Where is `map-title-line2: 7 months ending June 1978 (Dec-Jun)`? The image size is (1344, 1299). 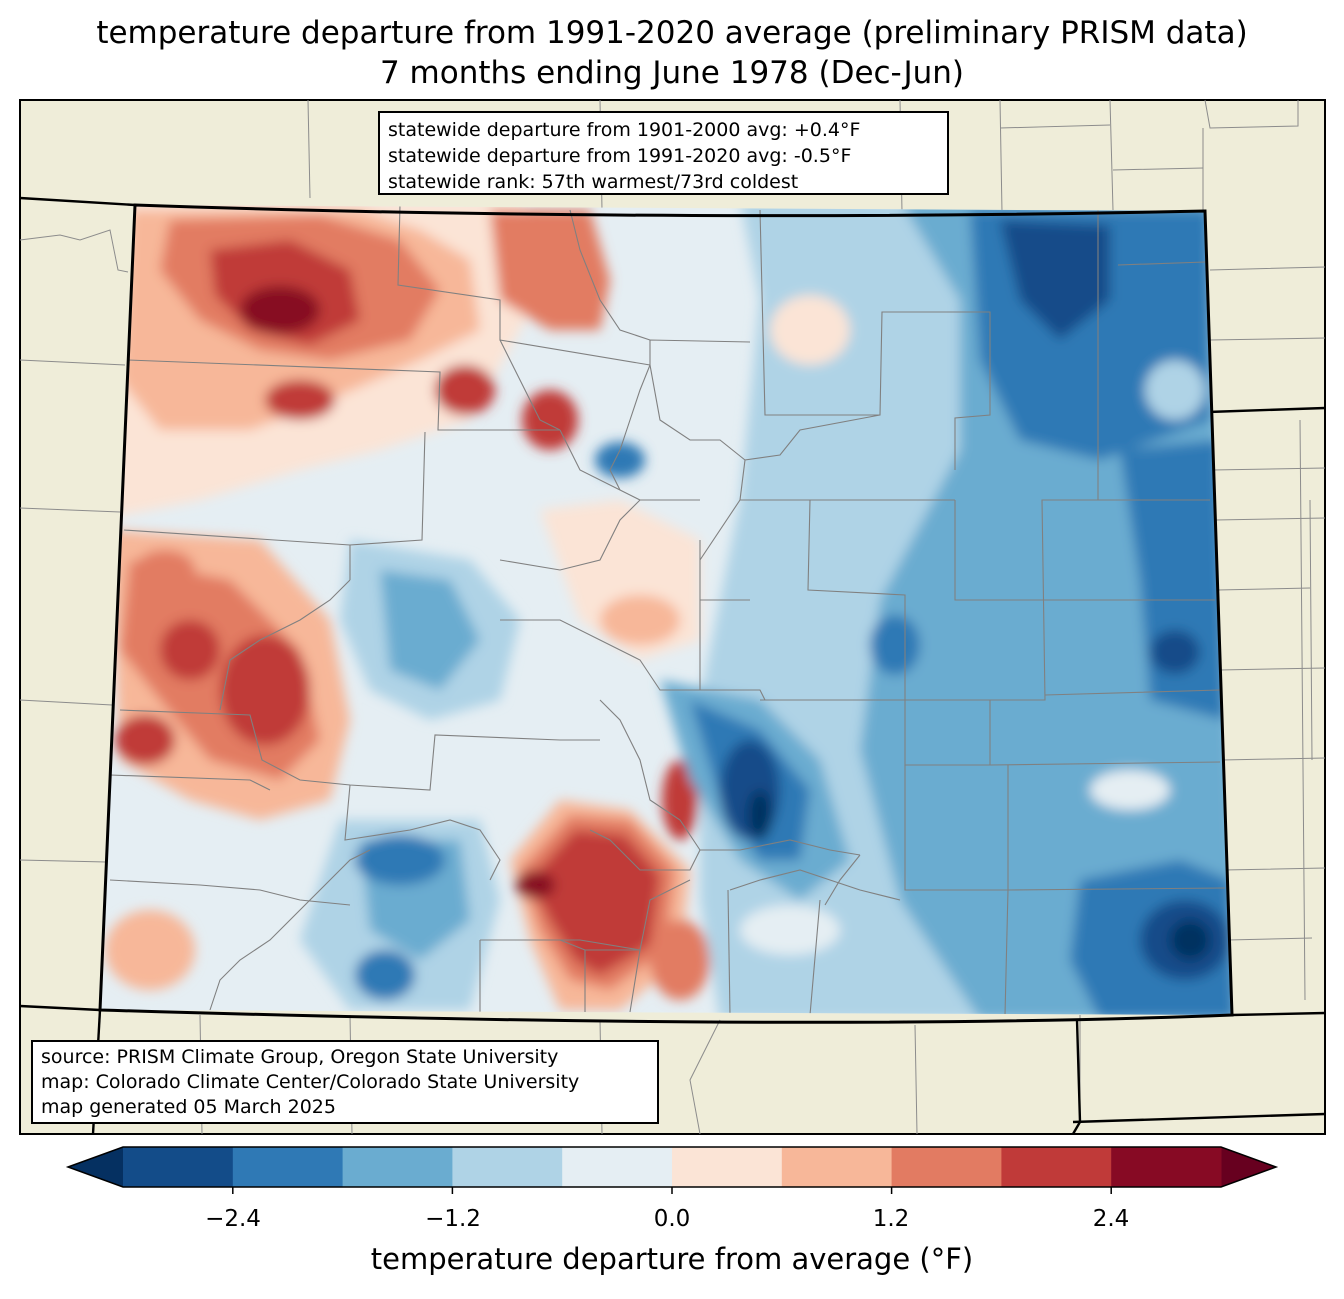 map-title-line2: 7 months ending June 1978 (Dec-Jun) is located at coordinates (672, 73).